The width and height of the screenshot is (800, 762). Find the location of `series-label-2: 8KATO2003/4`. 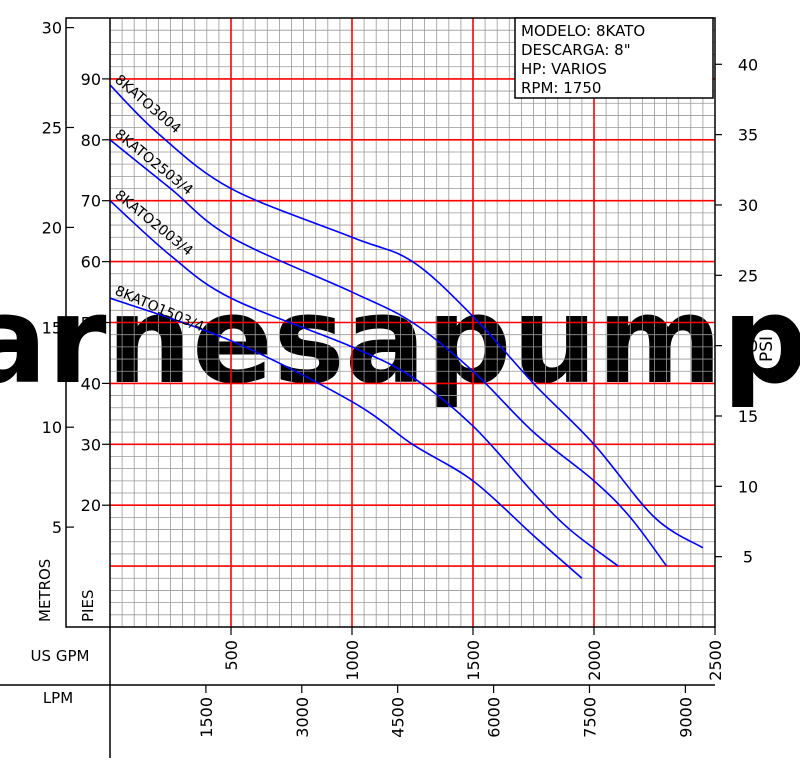

series-label-2: 8KATO2003/4 is located at coordinates (153, 223).